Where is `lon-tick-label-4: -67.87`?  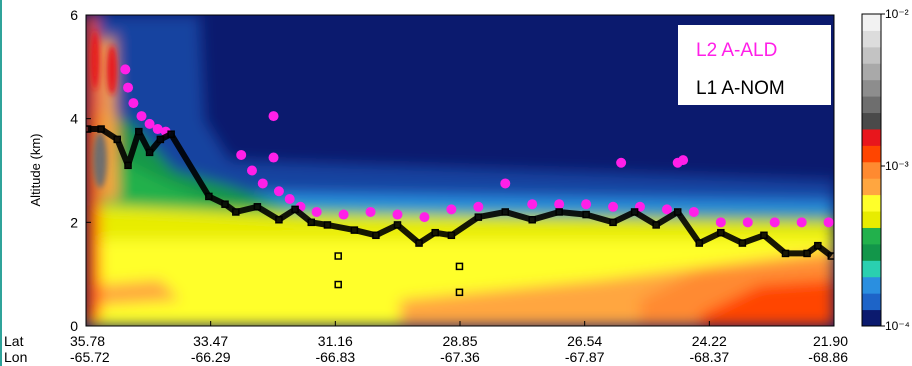
lon-tick-label-4: -67.87 is located at coordinates (585, 357).